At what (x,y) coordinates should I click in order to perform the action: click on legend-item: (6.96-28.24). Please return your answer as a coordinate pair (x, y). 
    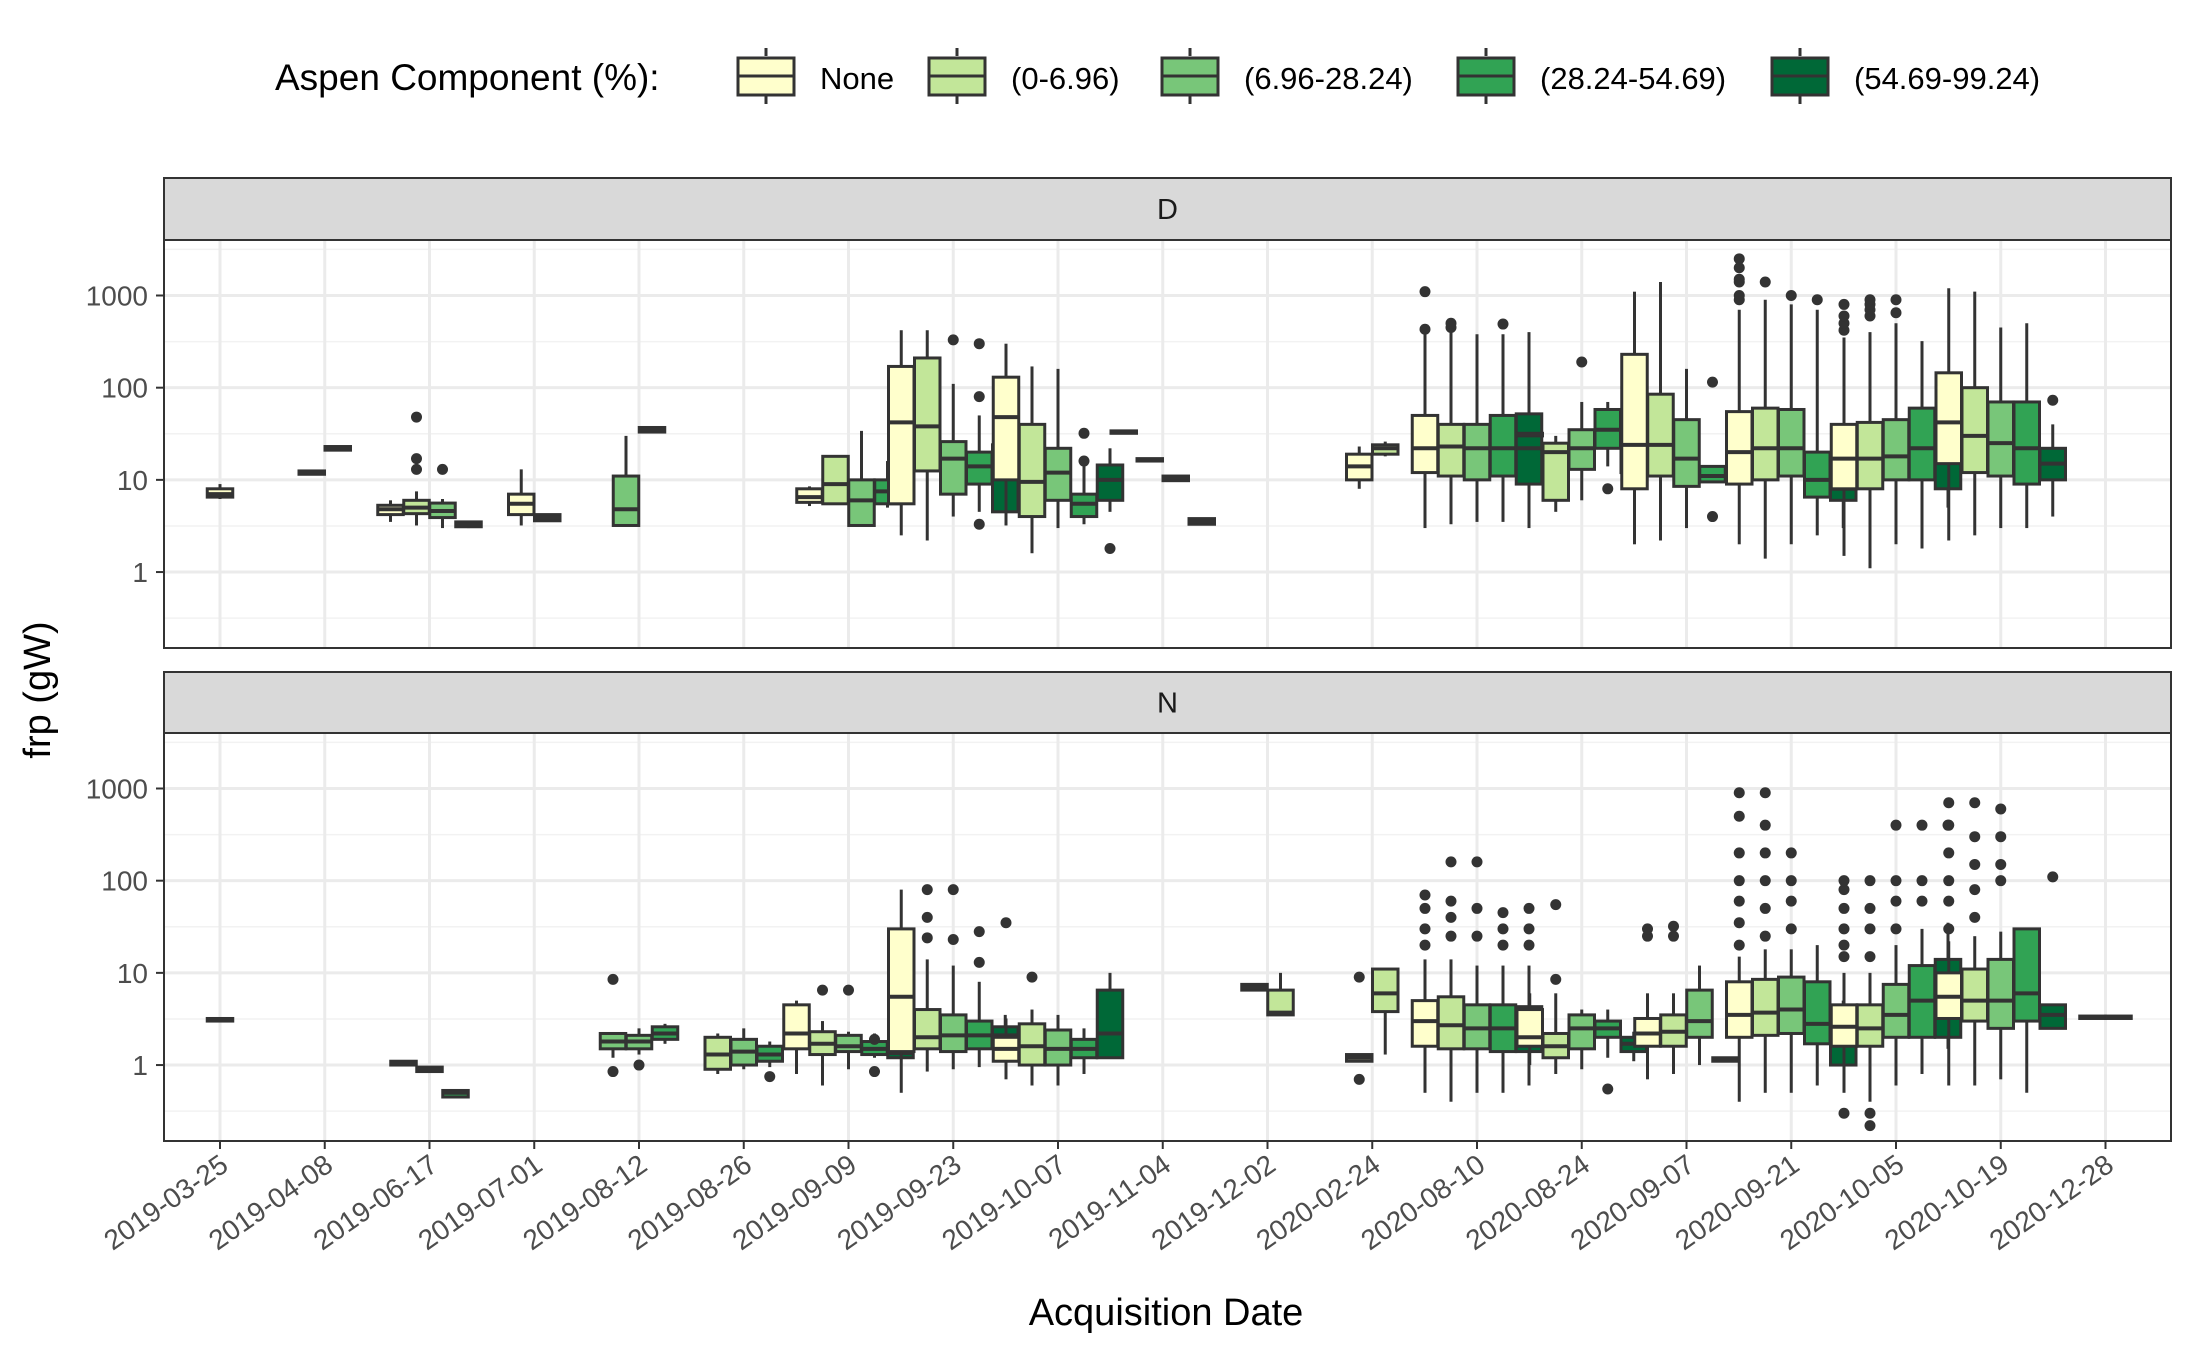
    Looking at the image, I should click on (1286, 76).